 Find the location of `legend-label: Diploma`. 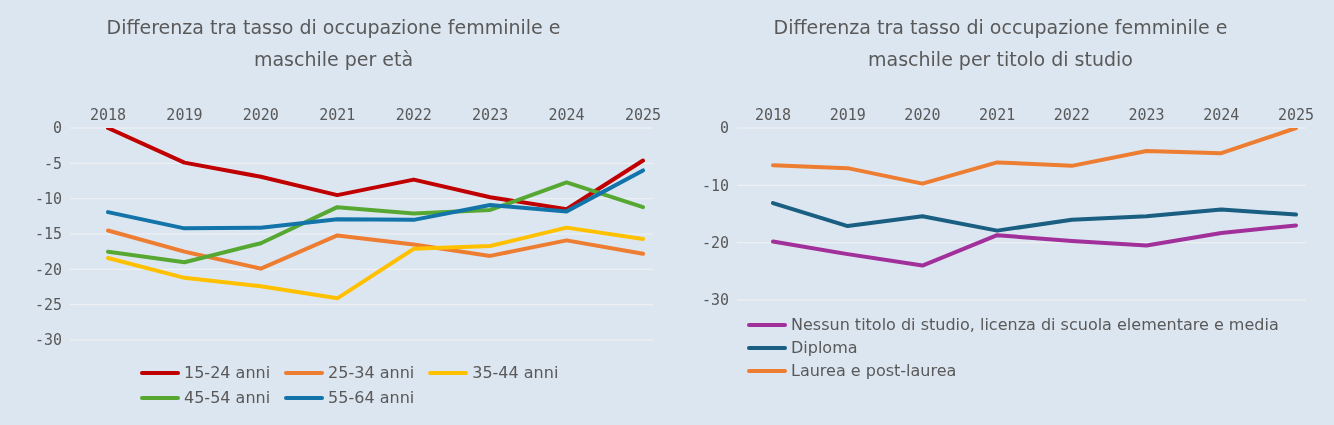

legend-label: Diploma is located at coordinates (824, 347).